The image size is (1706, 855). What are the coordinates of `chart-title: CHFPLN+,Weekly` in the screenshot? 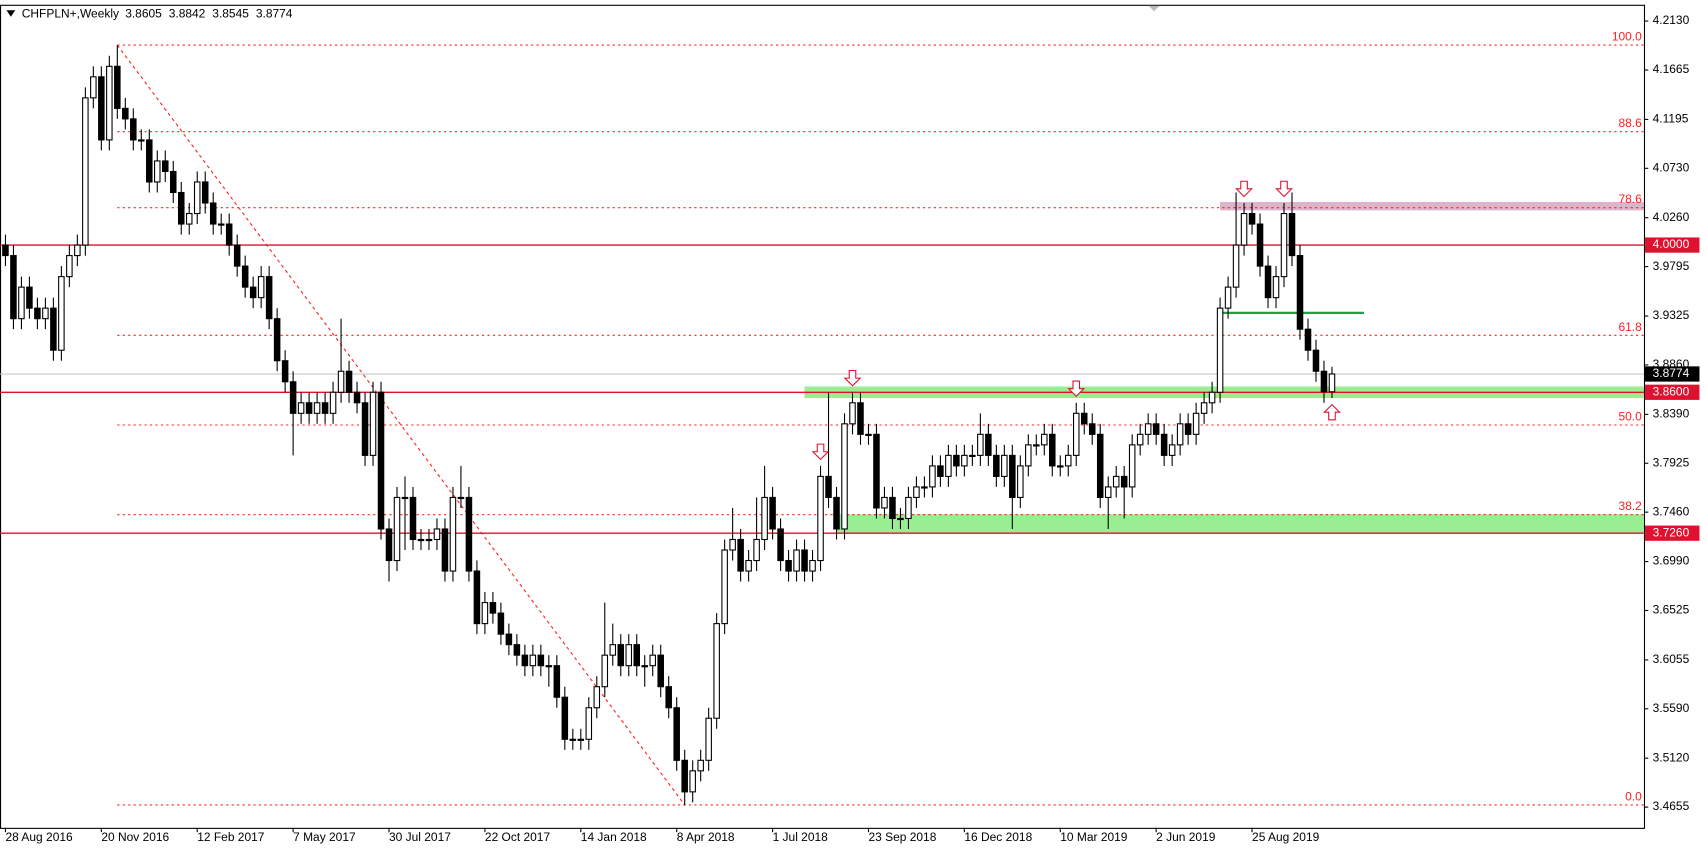 It's located at (70, 14).